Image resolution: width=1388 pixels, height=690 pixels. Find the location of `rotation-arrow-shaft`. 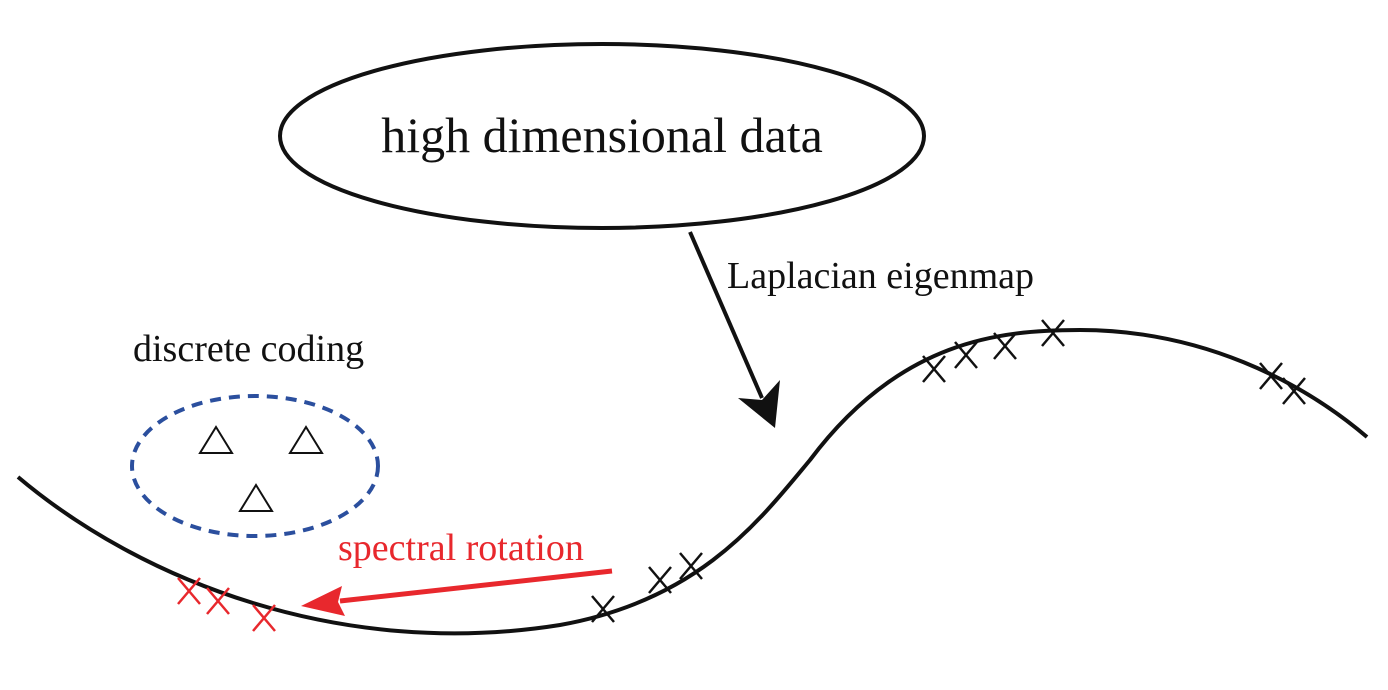

rotation-arrow-shaft is located at coordinates (476, 586).